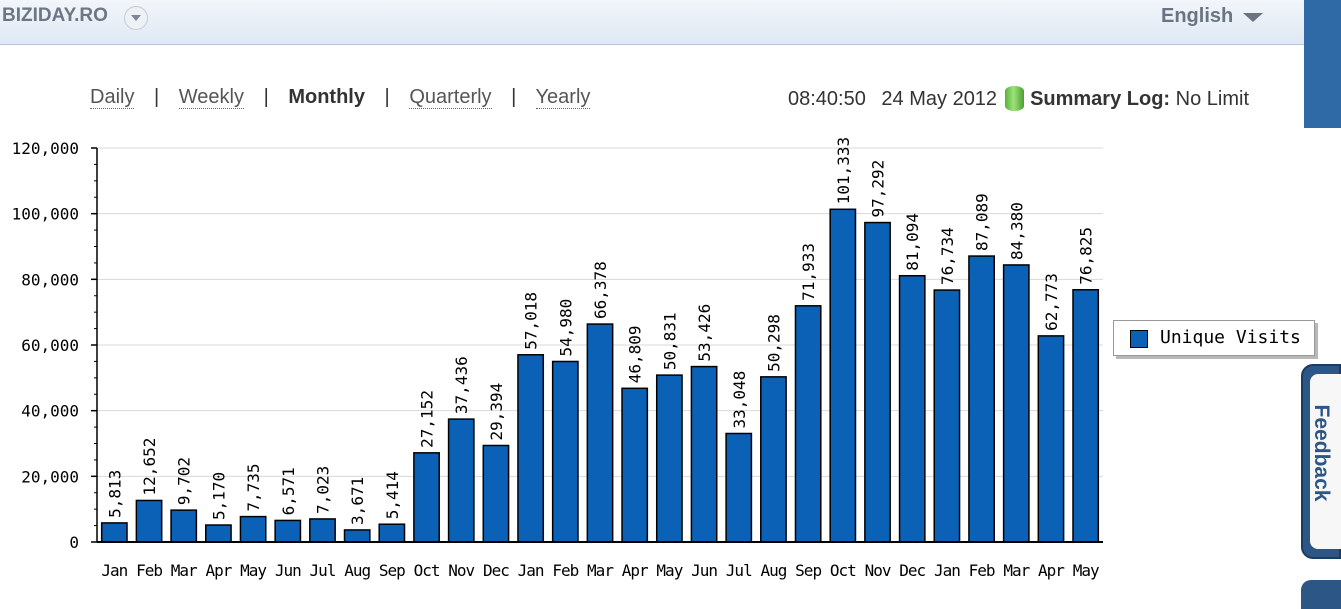 The height and width of the screenshot is (609, 1341). I want to click on language-selector: English, so click(1197, 16).